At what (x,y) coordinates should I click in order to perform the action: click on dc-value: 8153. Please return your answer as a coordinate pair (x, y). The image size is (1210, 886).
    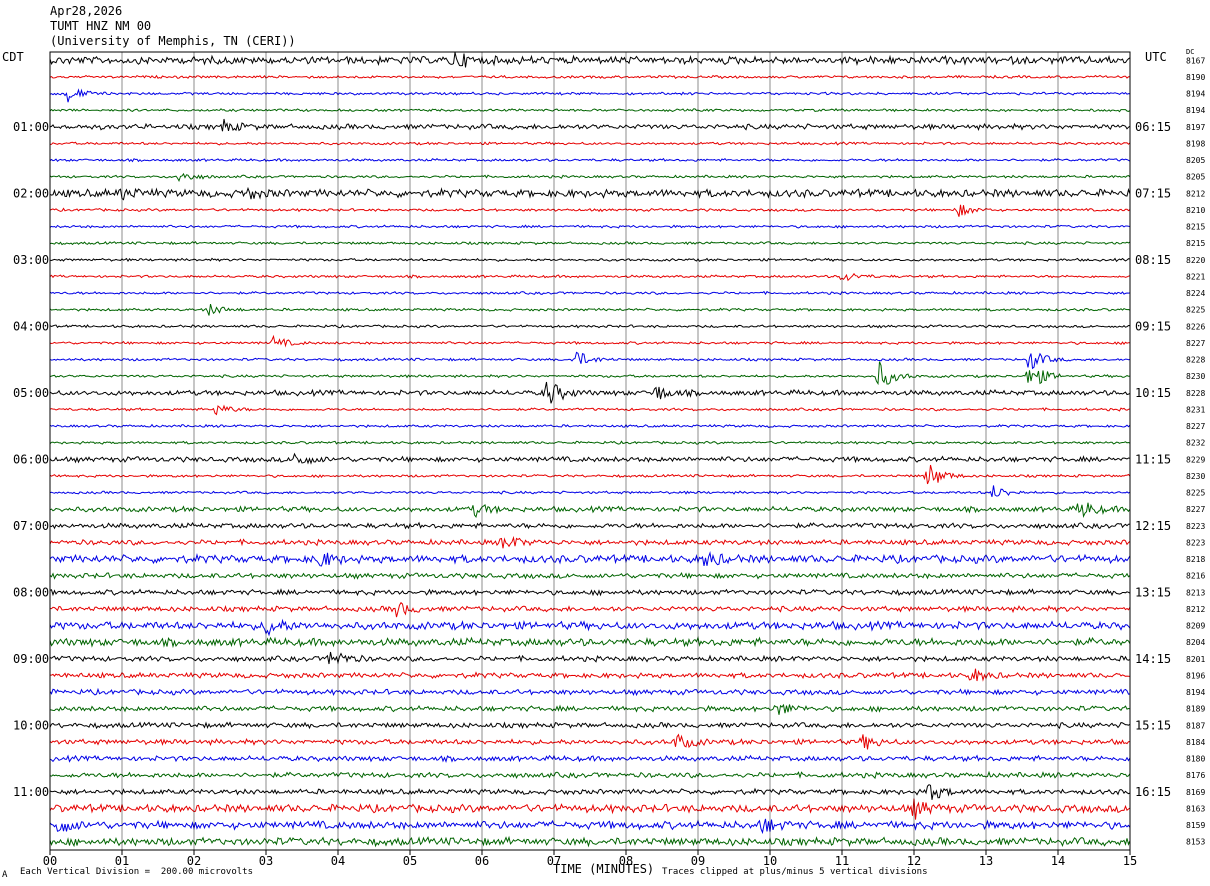
    Looking at the image, I should click on (1195, 842).